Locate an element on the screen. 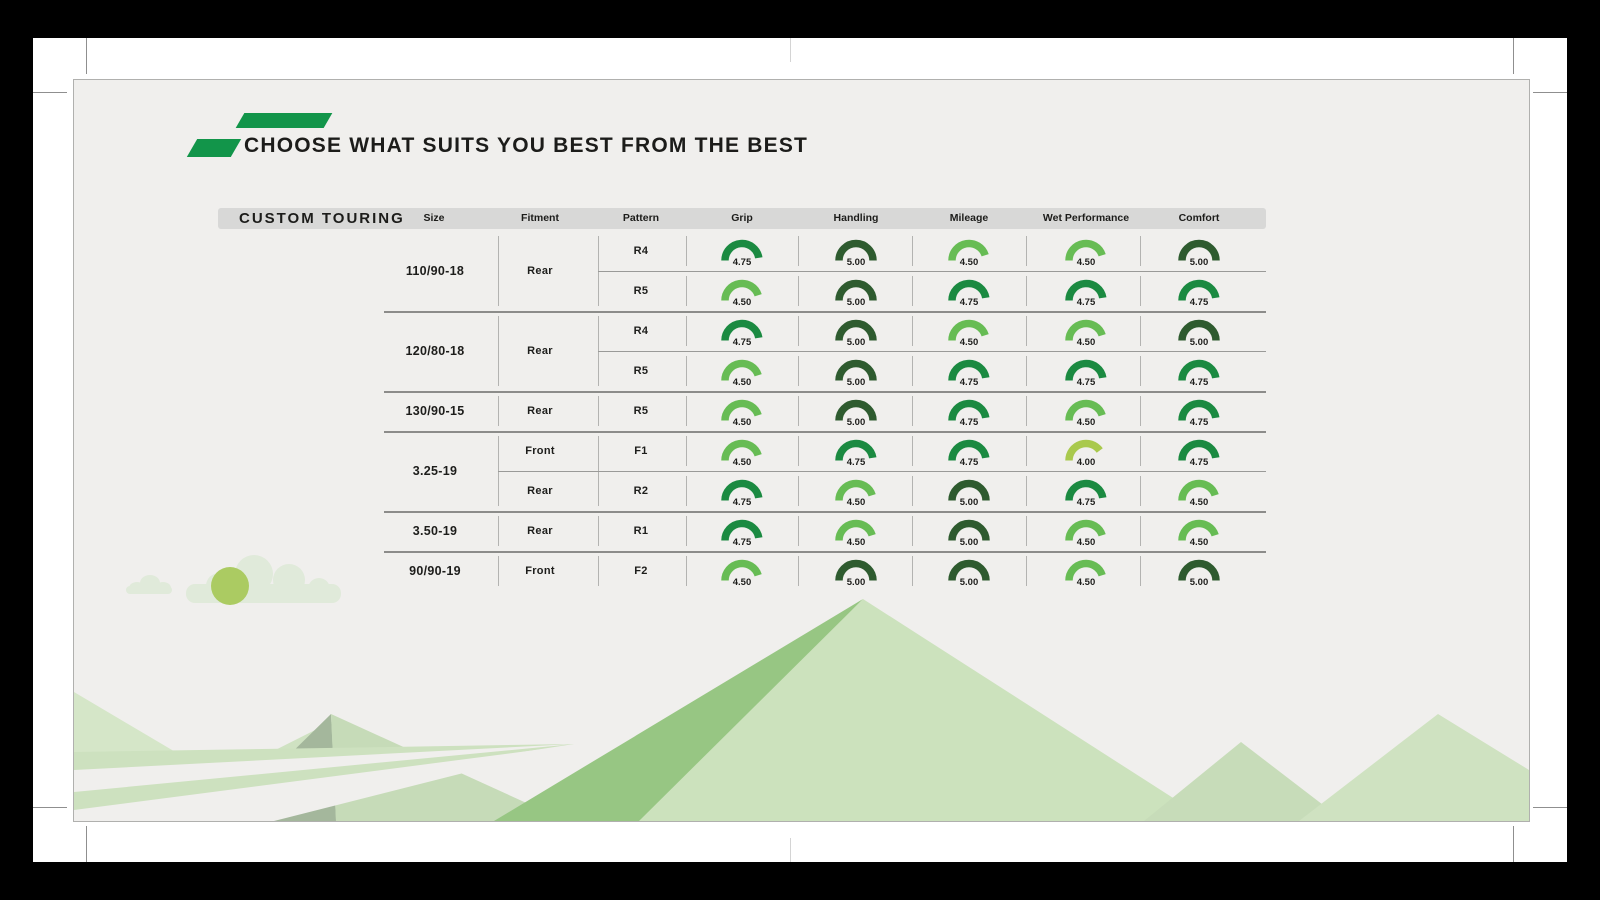 This screenshot has width=1600, height=900. pattern-label: R5 is located at coordinates (641, 411).